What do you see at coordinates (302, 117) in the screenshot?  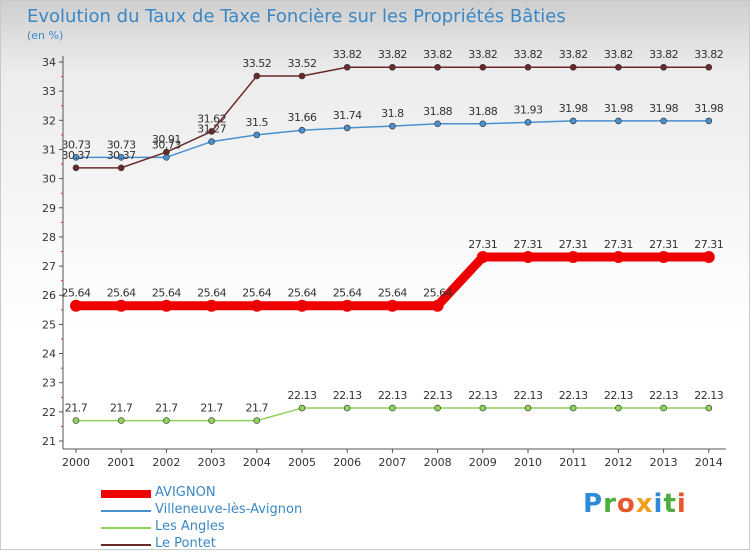 I see `data-label: 31.66` at bounding box center [302, 117].